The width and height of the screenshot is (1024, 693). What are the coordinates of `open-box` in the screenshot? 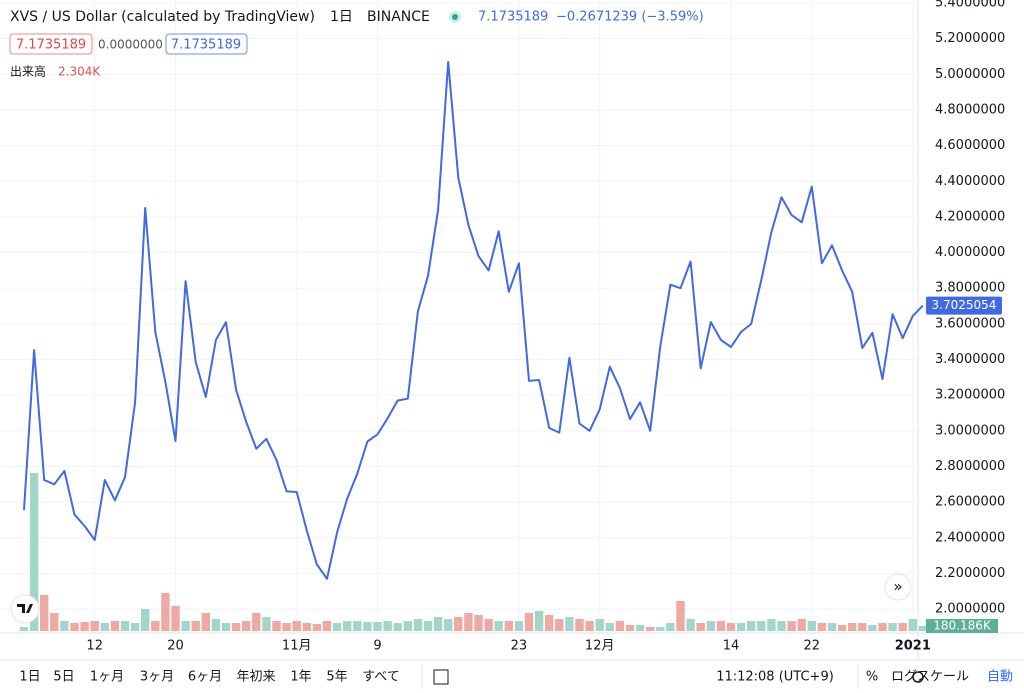 It's located at (51, 44).